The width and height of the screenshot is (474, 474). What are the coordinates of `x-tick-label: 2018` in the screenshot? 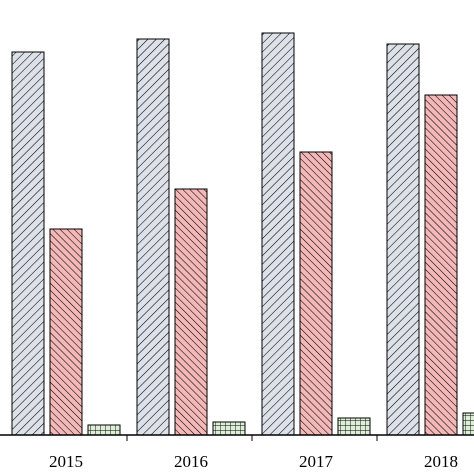 It's located at (441, 461).